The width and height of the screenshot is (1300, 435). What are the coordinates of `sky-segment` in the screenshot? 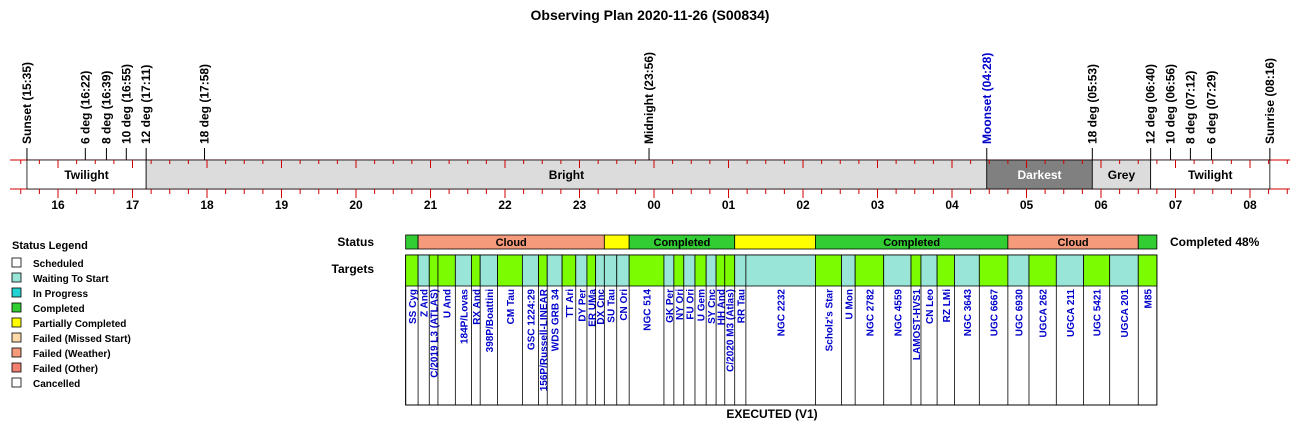 It's located at (1039, 174).